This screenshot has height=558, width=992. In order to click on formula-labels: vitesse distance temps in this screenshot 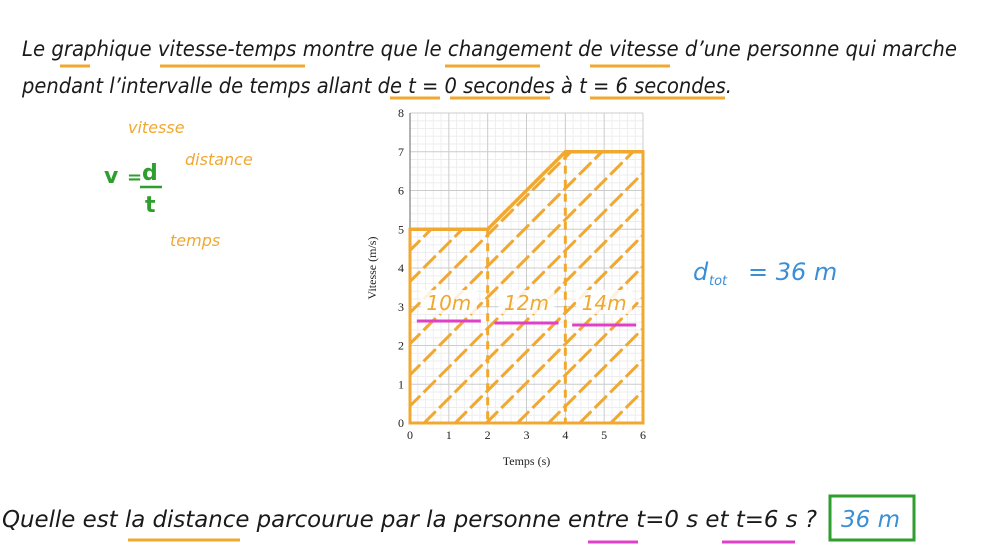, I will do `click(190, 184)`.